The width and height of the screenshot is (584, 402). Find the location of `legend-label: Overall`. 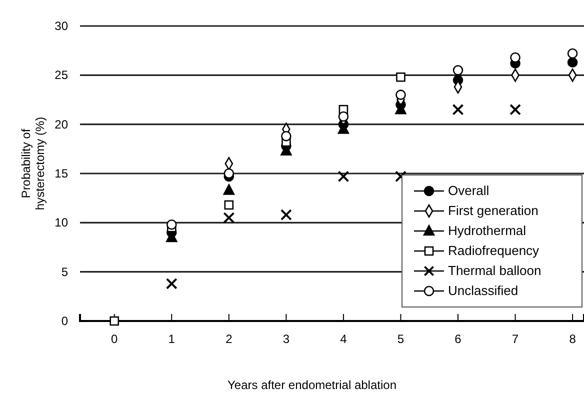

legend-label: Overall is located at coordinates (469, 190).